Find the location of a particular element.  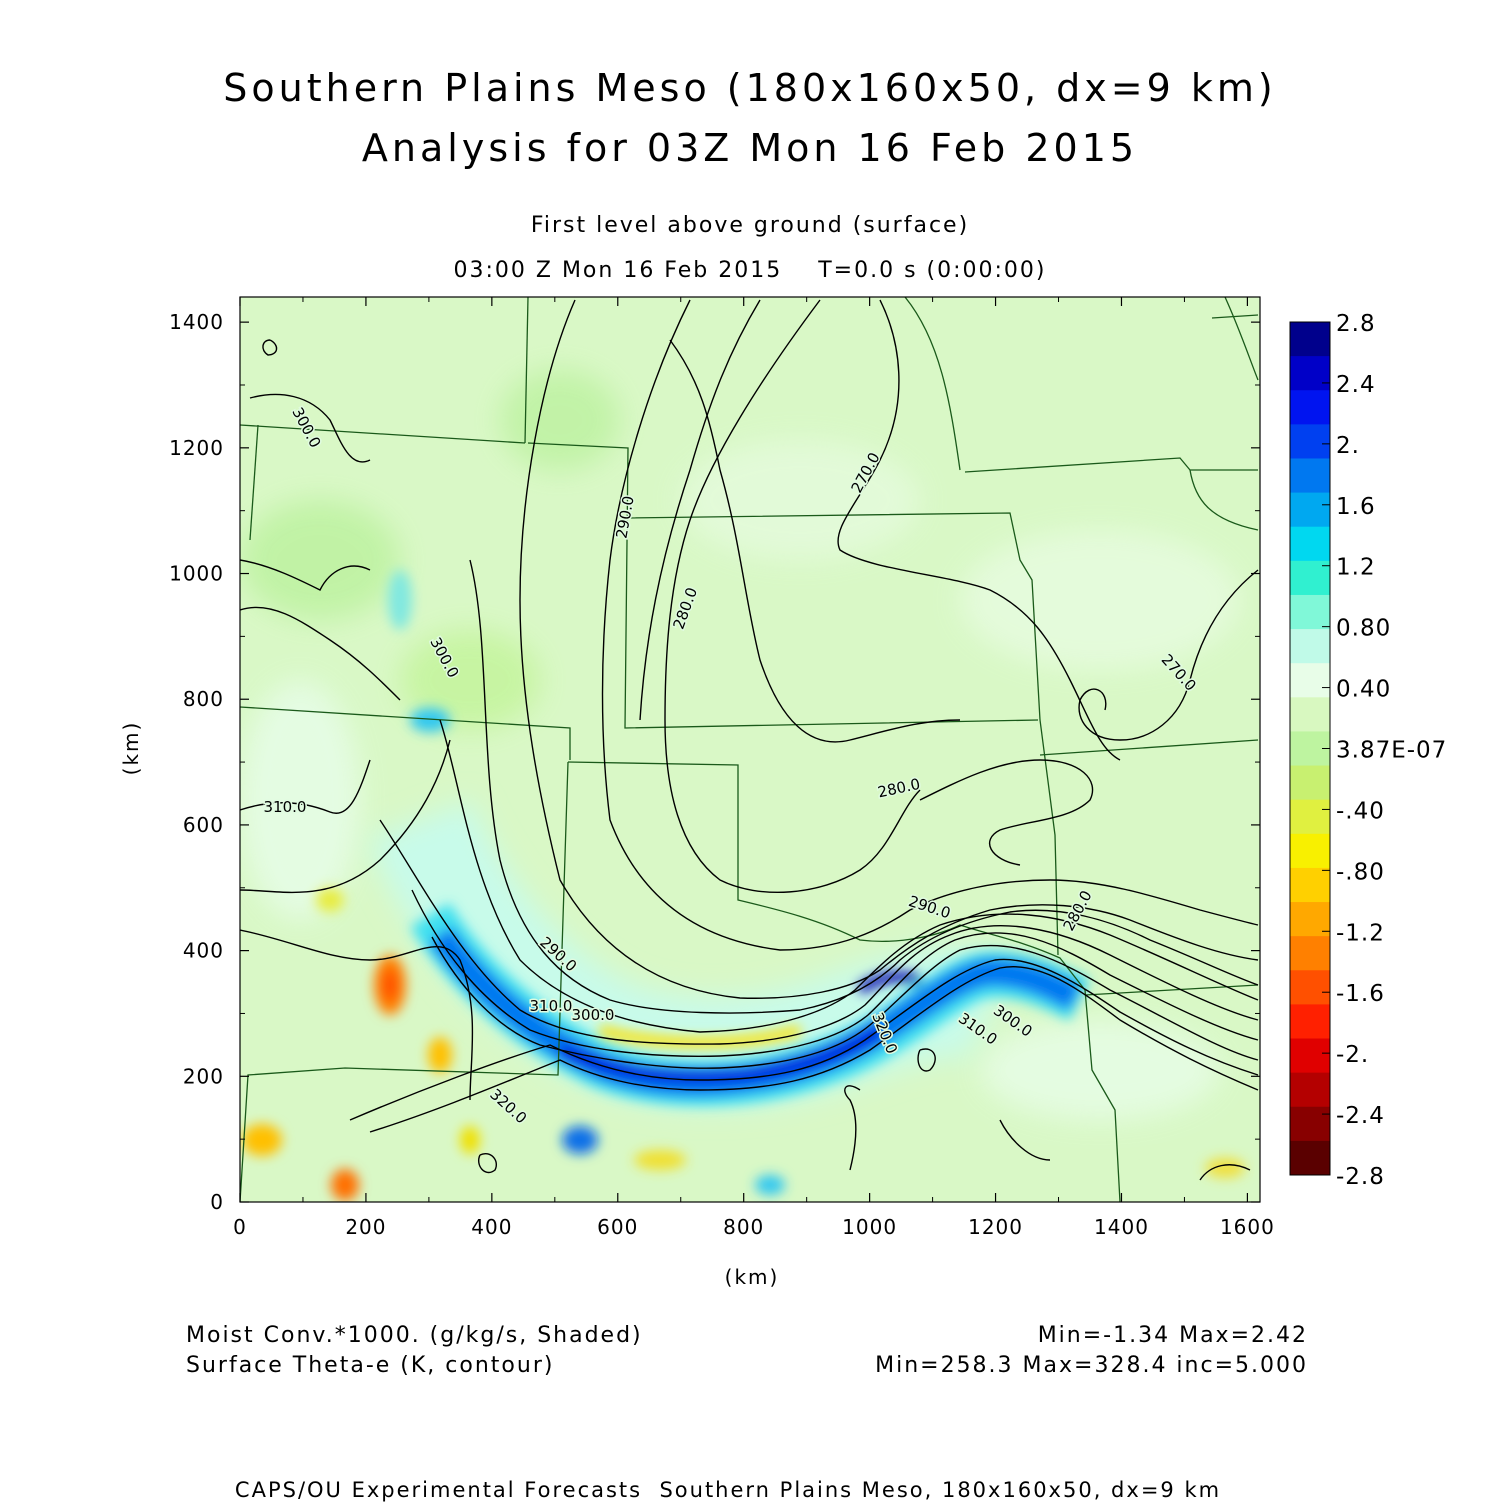

level-subtitle: First level above ground (surface) is located at coordinates (750, 225).